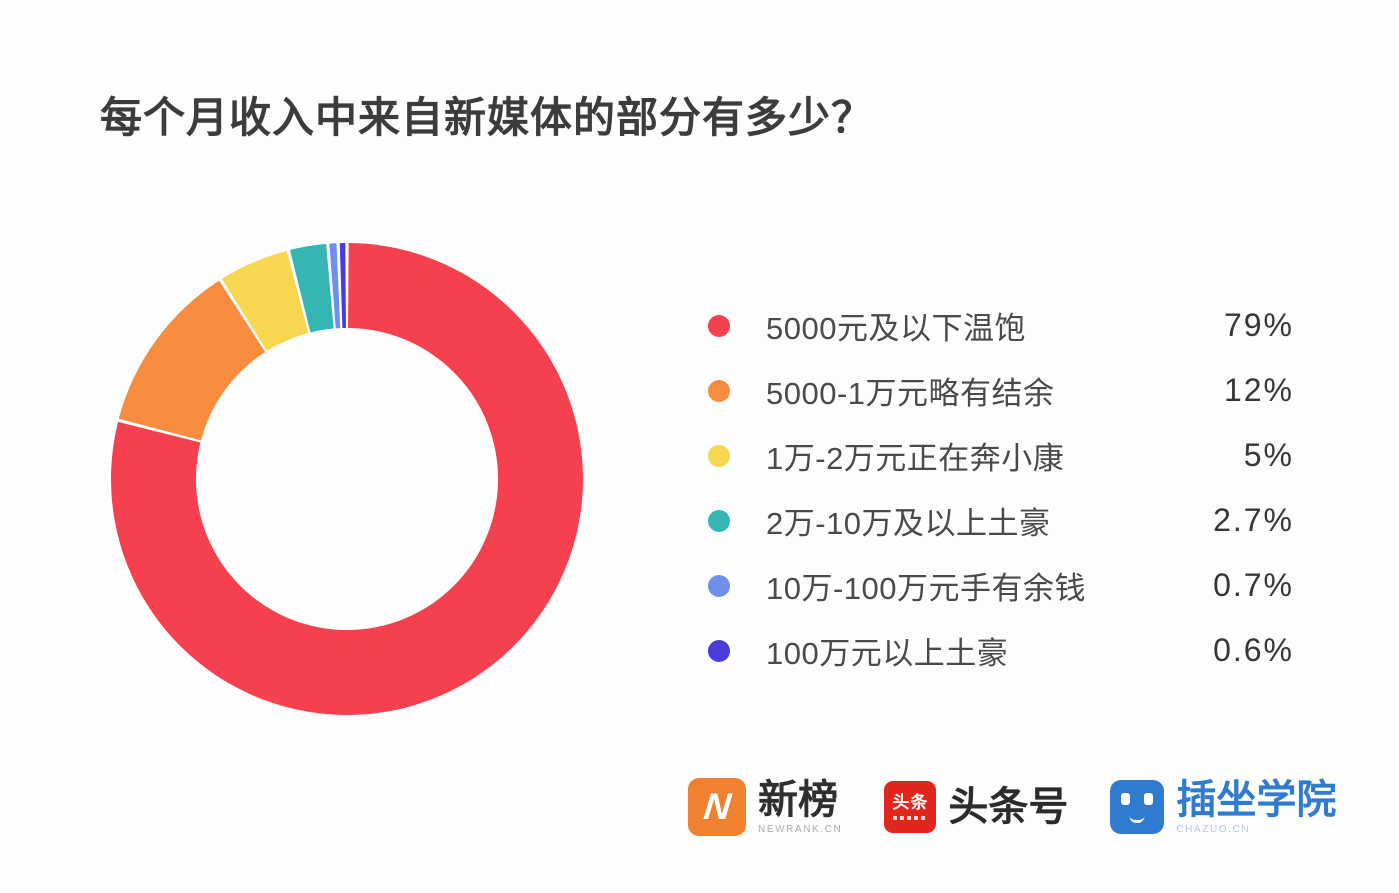 The image size is (1399, 893). Describe the element at coordinates (910, 818) in the screenshot. I see `toutiao-icon-strip` at that location.